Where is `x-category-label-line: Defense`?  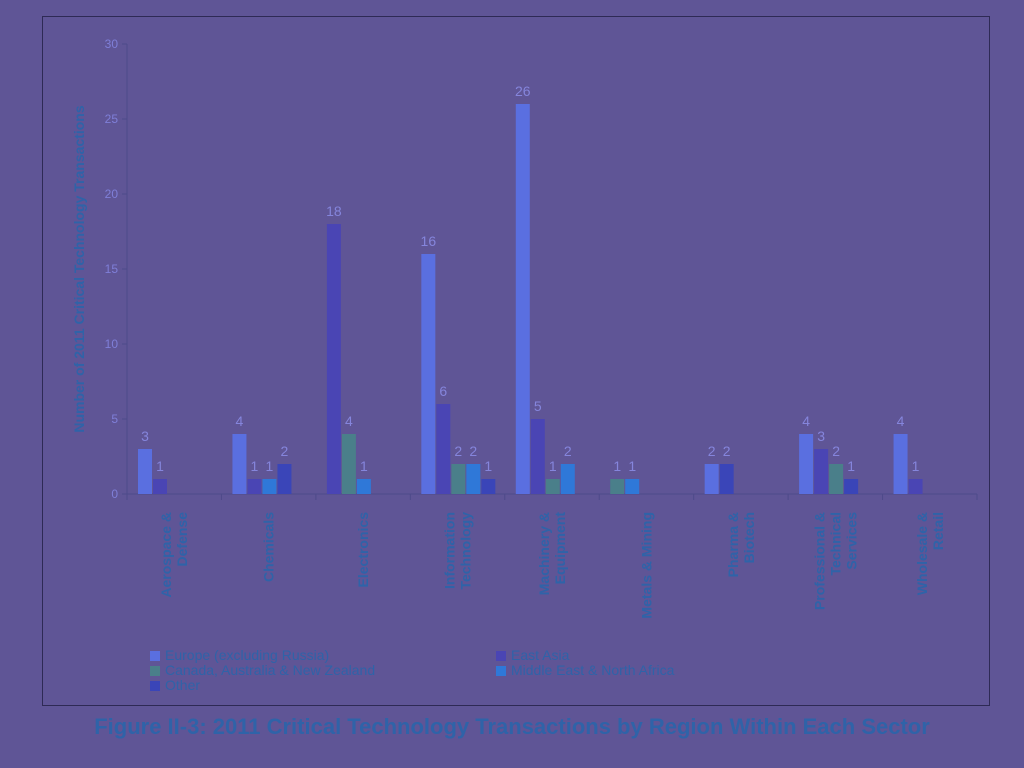 x-category-label-line: Defense is located at coordinates (182, 539).